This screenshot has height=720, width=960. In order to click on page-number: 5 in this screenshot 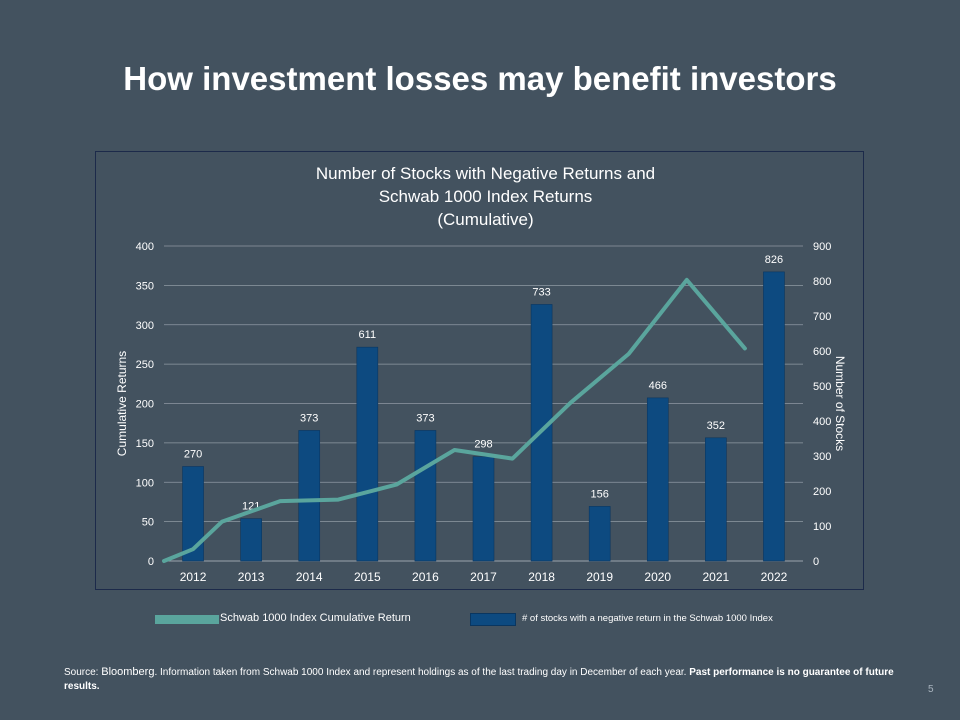, I will do `click(931, 689)`.